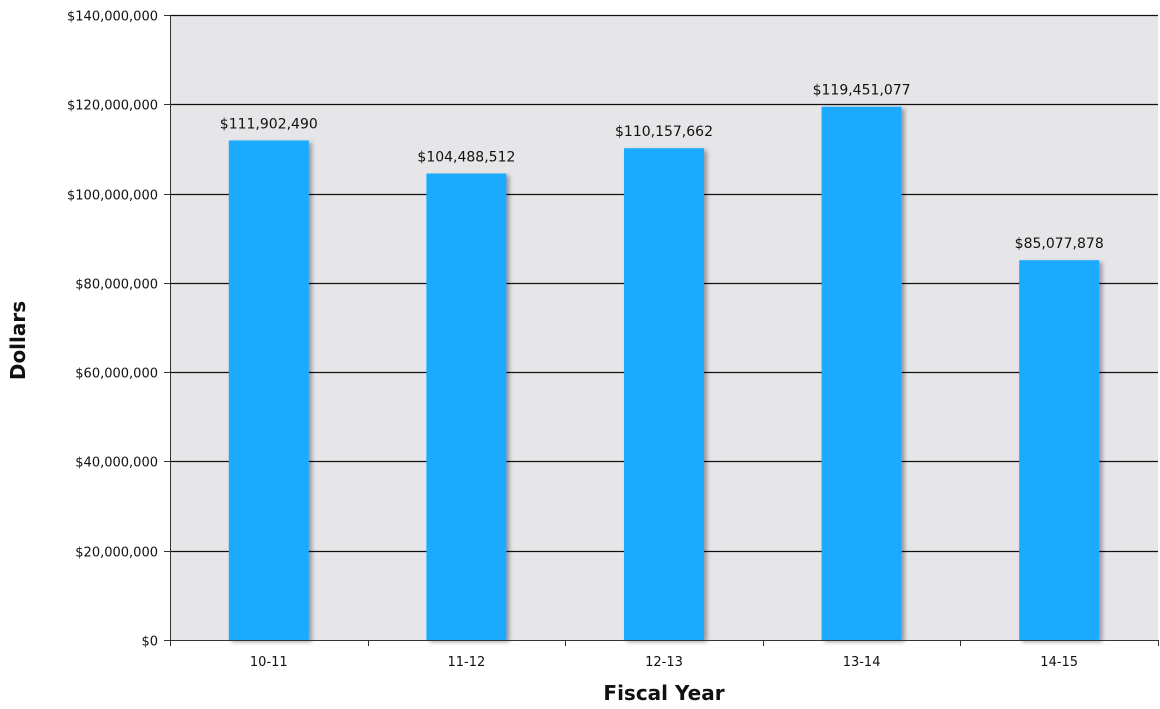 The width and height of the screenshot is (1160, 709). What do you see at coordinates (862, 662) in the screenshot?
I see `x-tick-label: 13-14` at bounding box center [862, 662].